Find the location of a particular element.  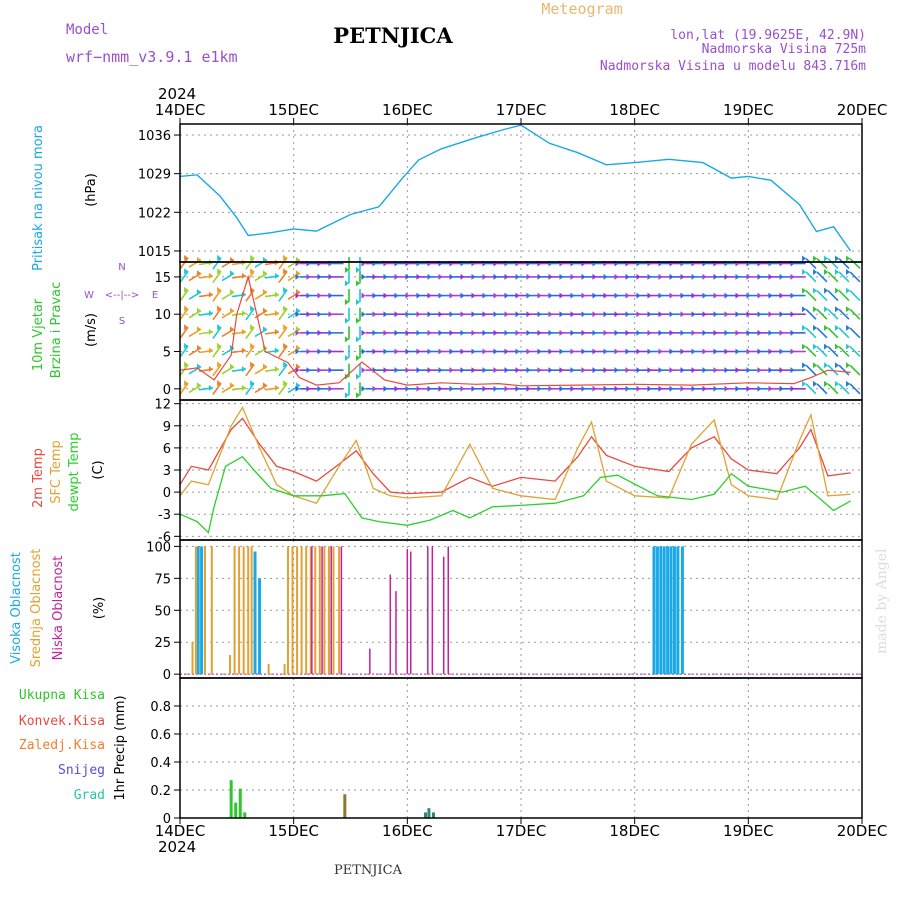

model-elevation-label: Nadmorska Visina u modelu 843.716m is located at coordinates (733, 66).